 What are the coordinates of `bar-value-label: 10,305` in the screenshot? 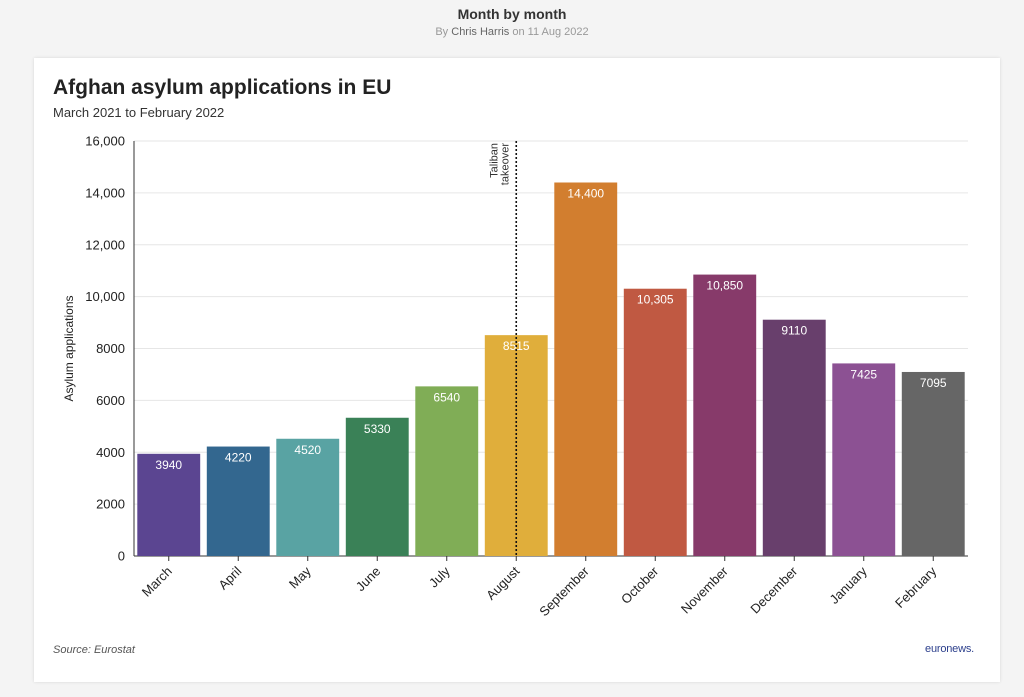 It's located at (655, 300).